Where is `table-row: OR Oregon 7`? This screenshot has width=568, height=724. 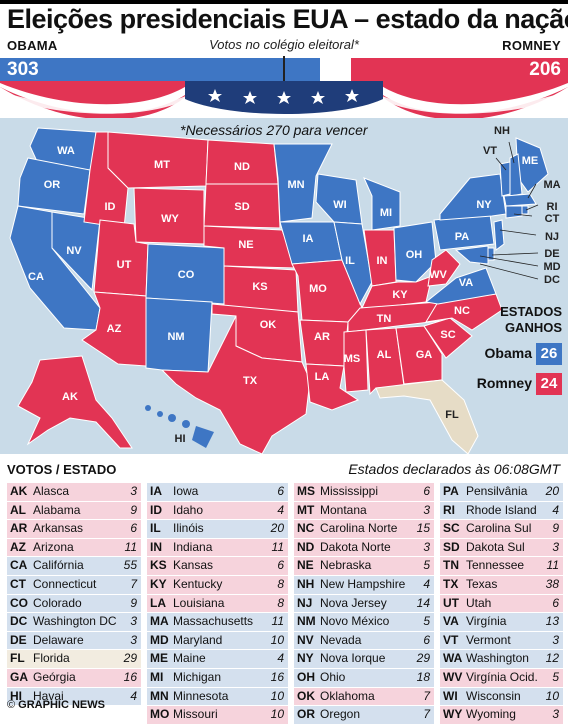 table-row: OR Oregon 7 is located at coordinates (364, 714).